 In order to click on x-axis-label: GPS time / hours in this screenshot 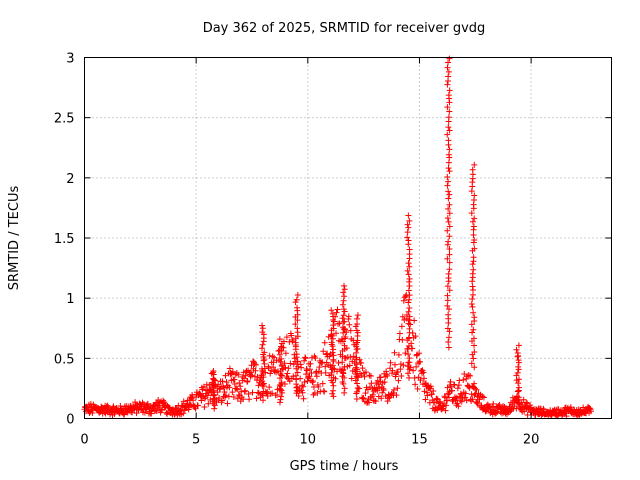, I will do `click(344, 466)`.